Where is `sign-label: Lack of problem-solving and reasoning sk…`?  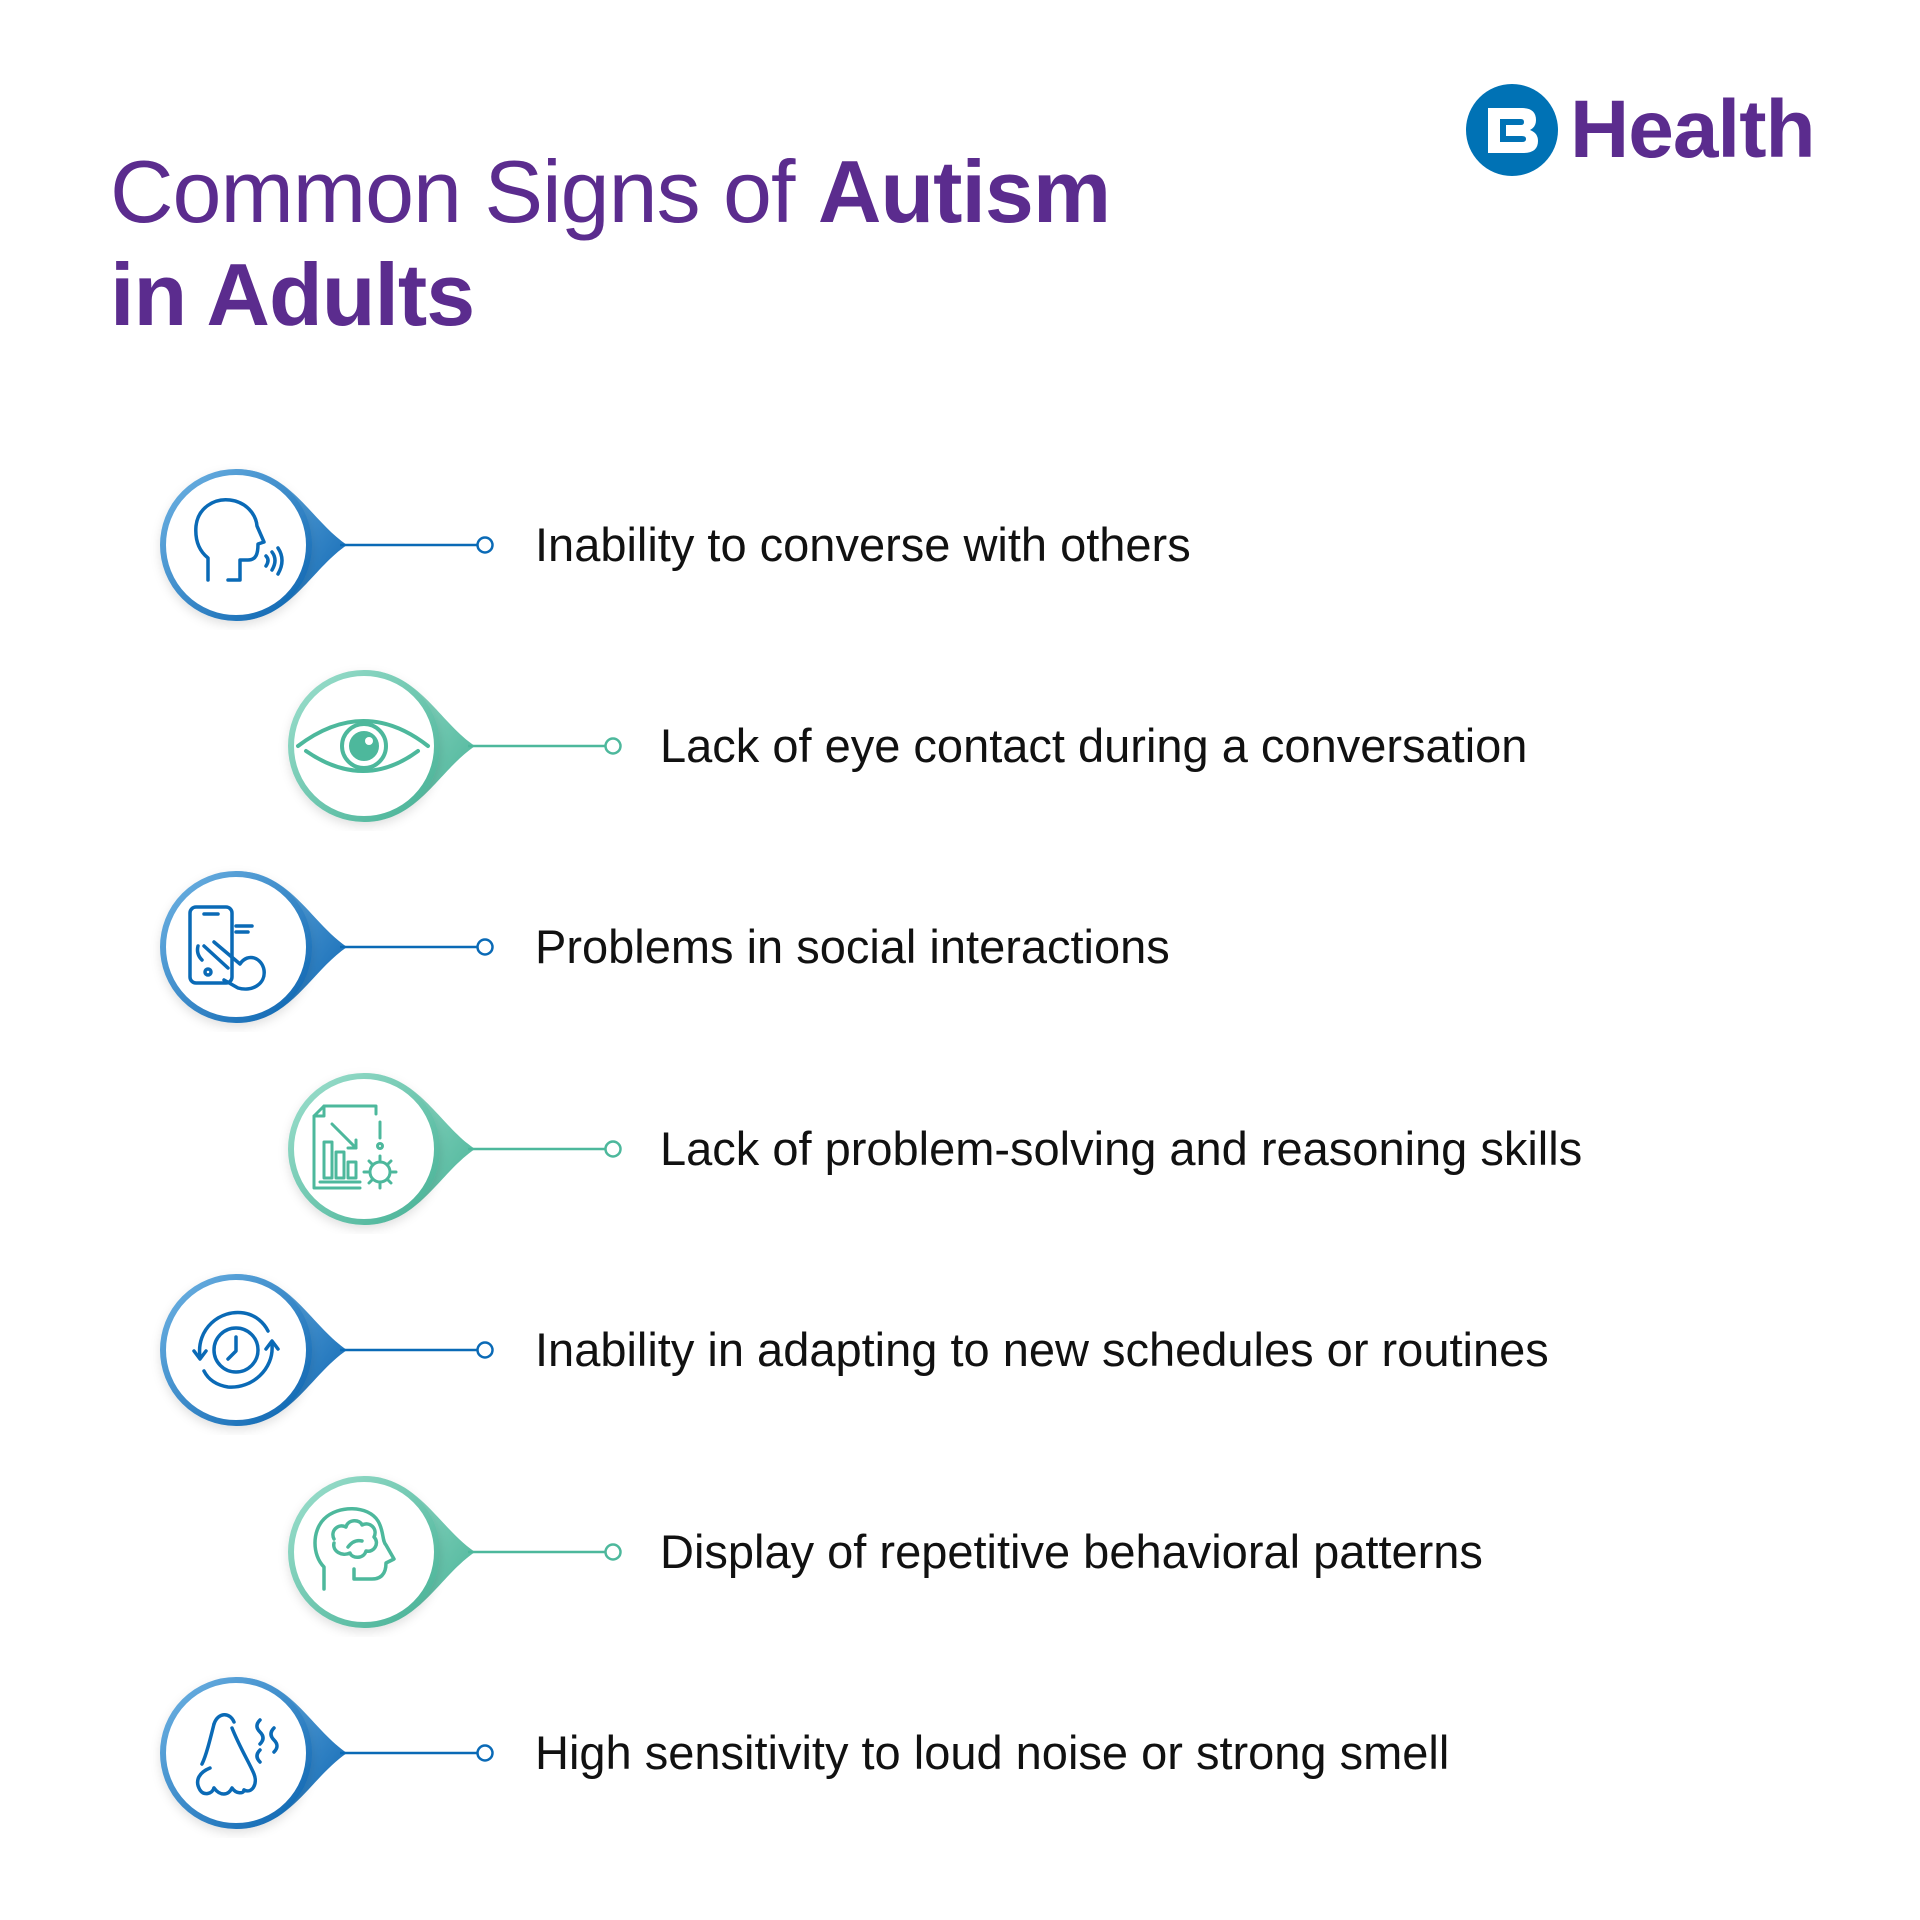 sign-label: Lack of problem-solving and reasoning sk… is located at coordinates (1121, 1148).